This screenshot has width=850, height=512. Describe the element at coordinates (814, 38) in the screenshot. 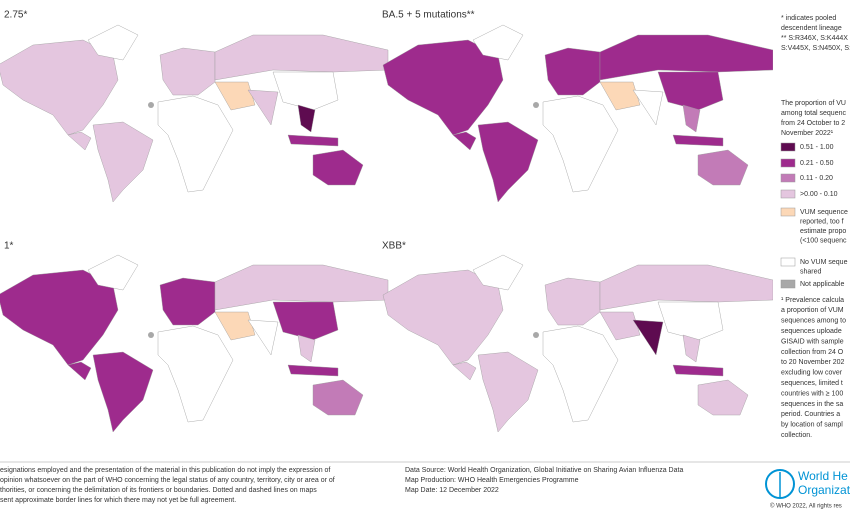

I see `label-text: ** S:R346X, S:K444X` at that location.